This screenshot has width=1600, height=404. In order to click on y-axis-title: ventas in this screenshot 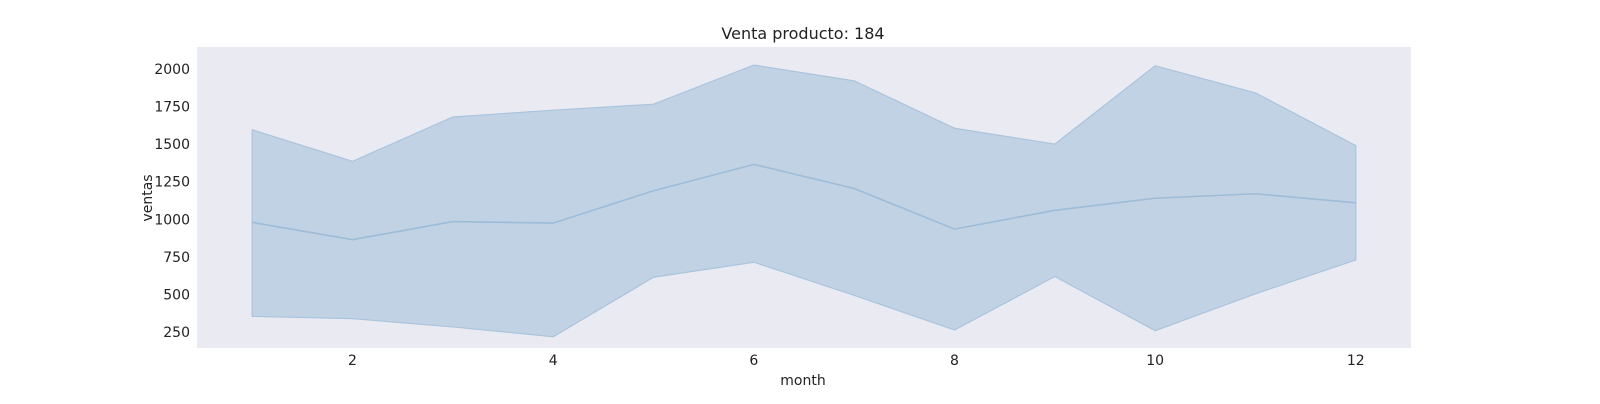, I will do `click(148, 197)`.